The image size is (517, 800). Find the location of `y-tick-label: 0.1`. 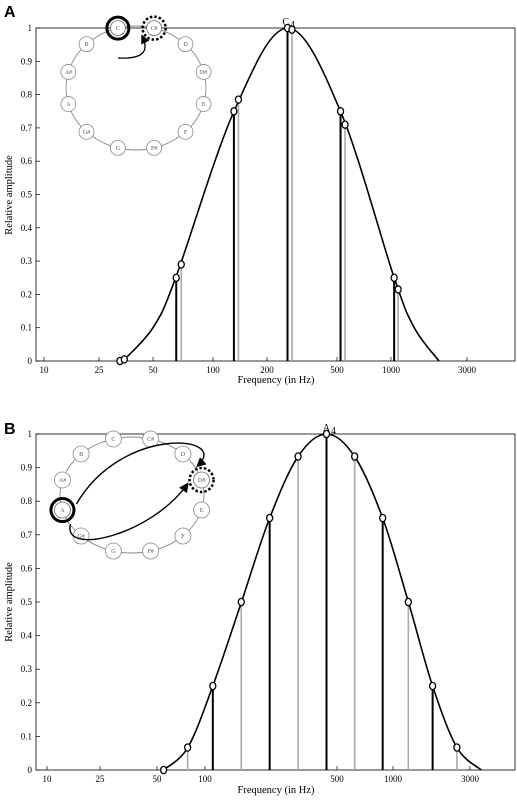

y-tick-label: 0.1 is located at coordinates (26, 736).